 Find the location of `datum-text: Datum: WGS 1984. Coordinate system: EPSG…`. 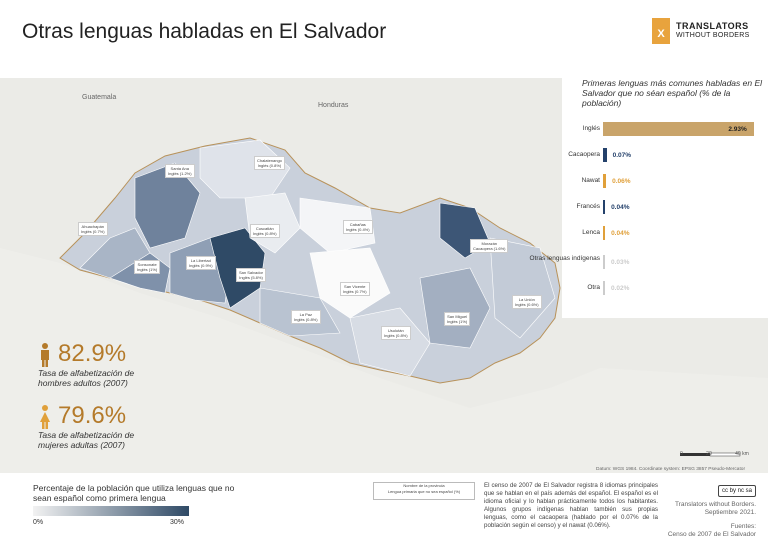

datum-text: Datum: WGS 1984. Coordinate system: EPSG… is located at coordinates (671, 469).